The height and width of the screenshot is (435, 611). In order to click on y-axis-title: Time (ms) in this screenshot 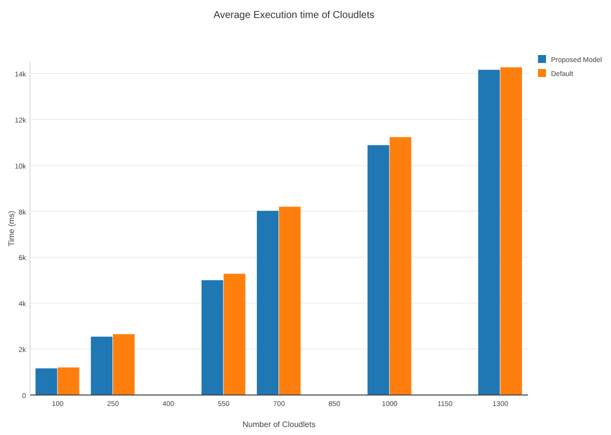, I will do `click(11, 228)`.